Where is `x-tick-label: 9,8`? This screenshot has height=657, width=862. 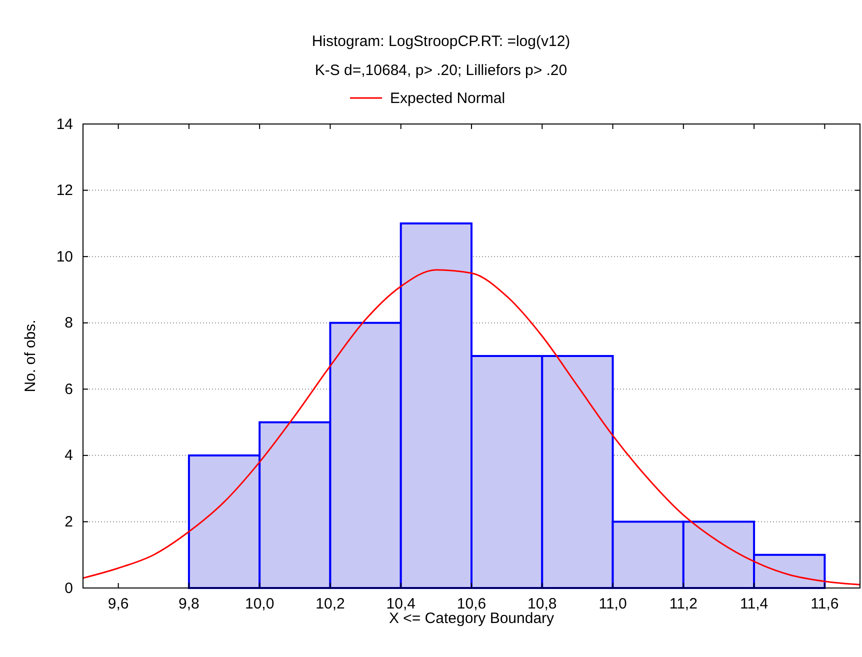 x-tick-label: 9,8 is located at coordinates (189, 604).